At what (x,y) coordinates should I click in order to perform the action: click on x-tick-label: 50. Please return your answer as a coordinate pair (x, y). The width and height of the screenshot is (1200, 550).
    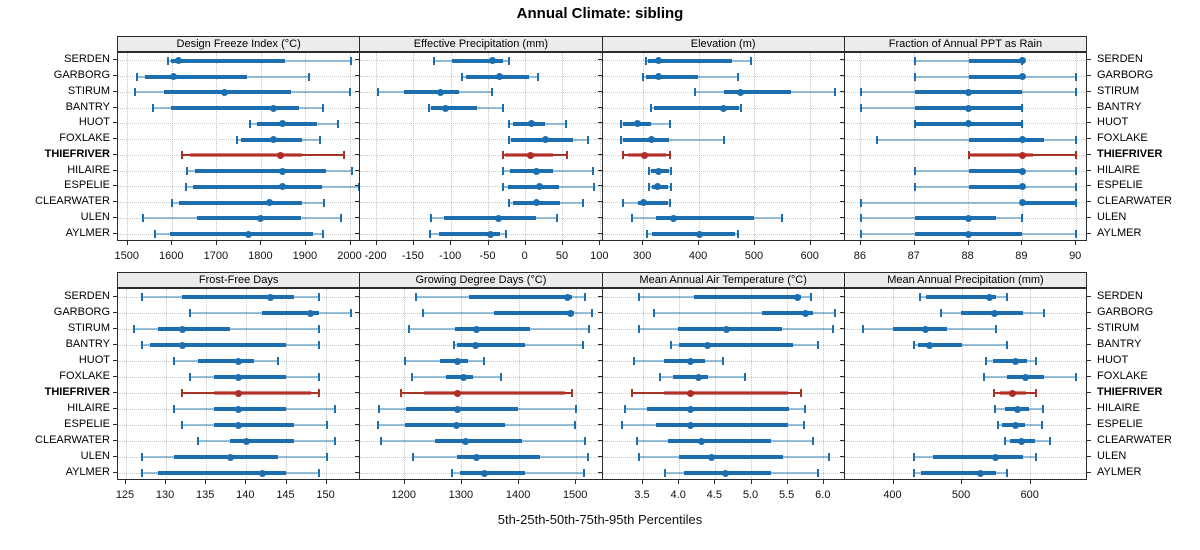
    Looking at the image, I should click on (562, 256).